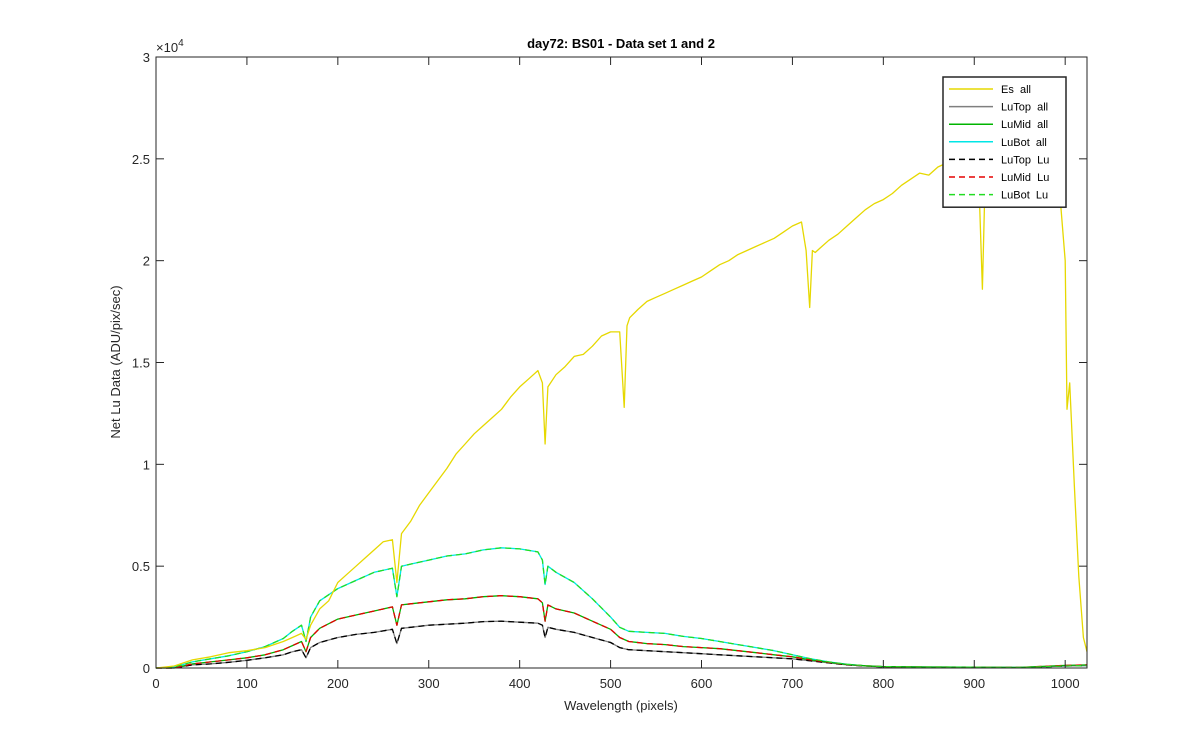 The width and height of the screenshot is (1200, 750). Describe the element at coordinates (146, 464) in the screenshot. I see `y-tick-label: 1` at that location.